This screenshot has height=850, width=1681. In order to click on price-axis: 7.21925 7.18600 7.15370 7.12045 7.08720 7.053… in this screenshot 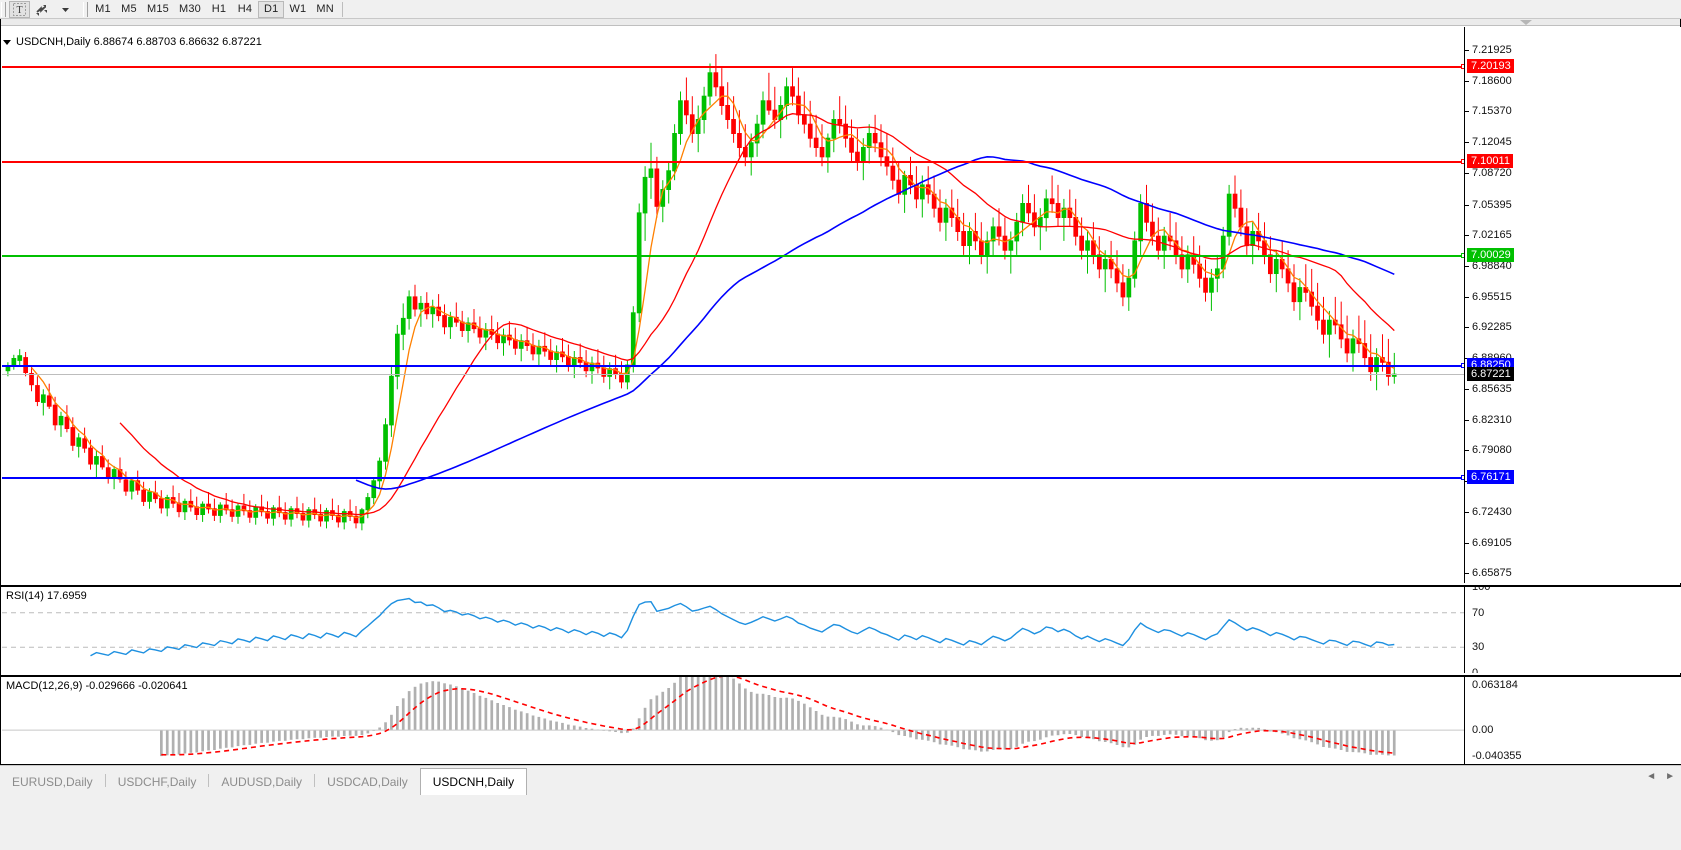, I will do `click(1573, 305)`.